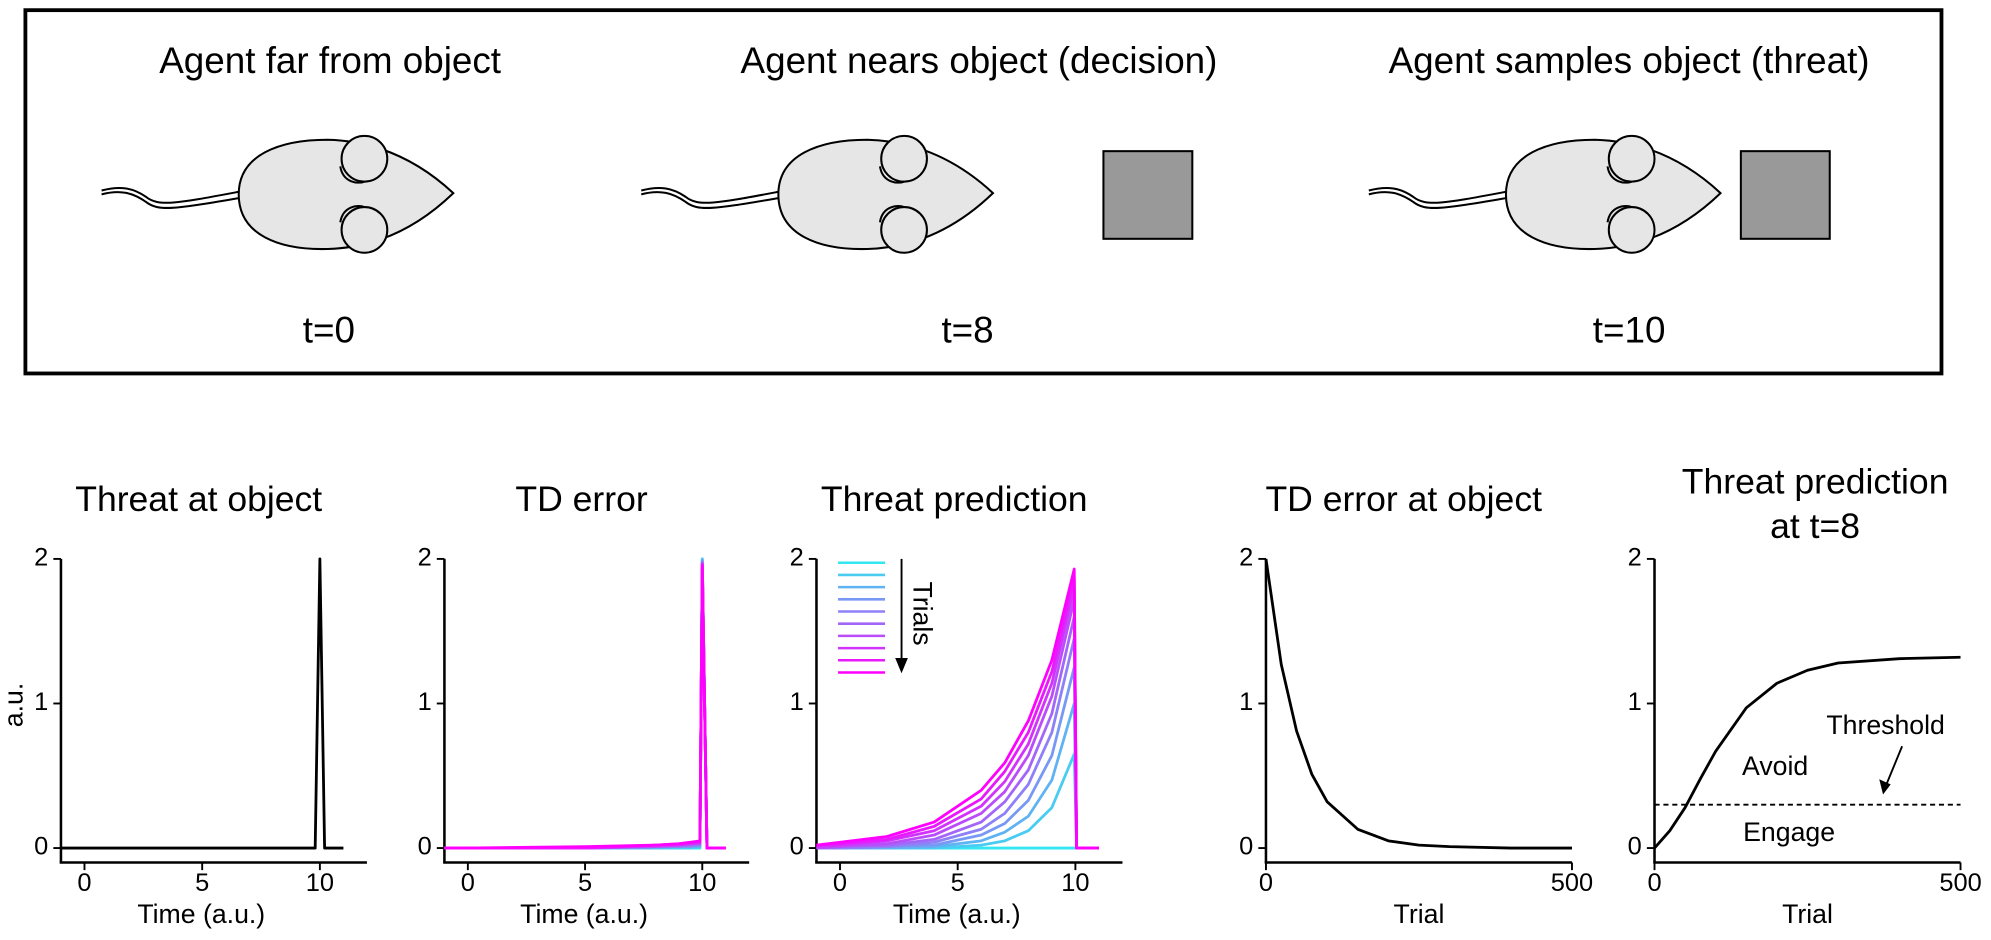  I want to click on chart-title: TD error at object, so click(1403, 499).